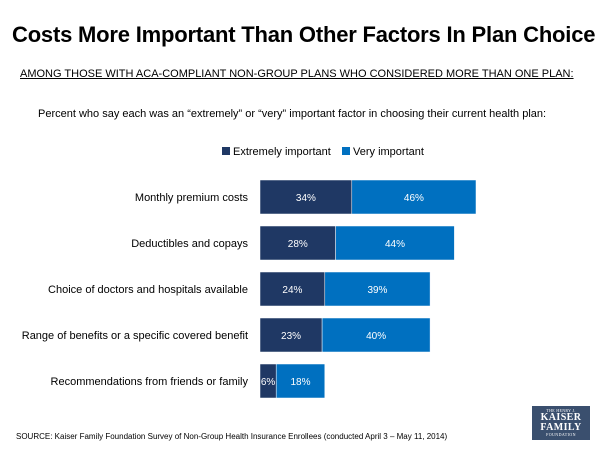 The image size is (600, 450). Describe the element at coordinates (561, 434) in the screenshot. I see `logo-bottom-text: FOUNDATION` at that location.